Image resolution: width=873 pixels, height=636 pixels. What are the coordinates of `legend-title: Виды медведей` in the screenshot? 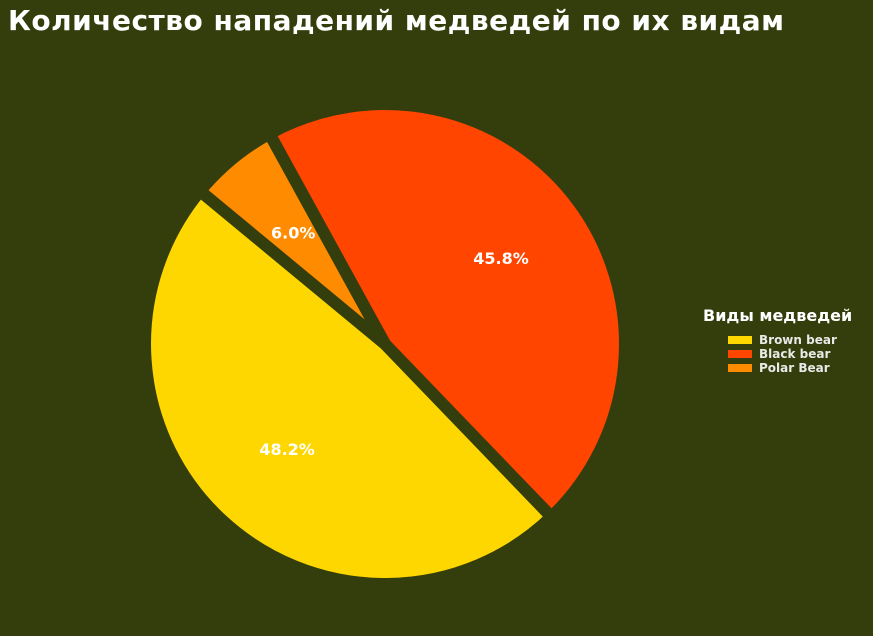 It's located at (778, 315).